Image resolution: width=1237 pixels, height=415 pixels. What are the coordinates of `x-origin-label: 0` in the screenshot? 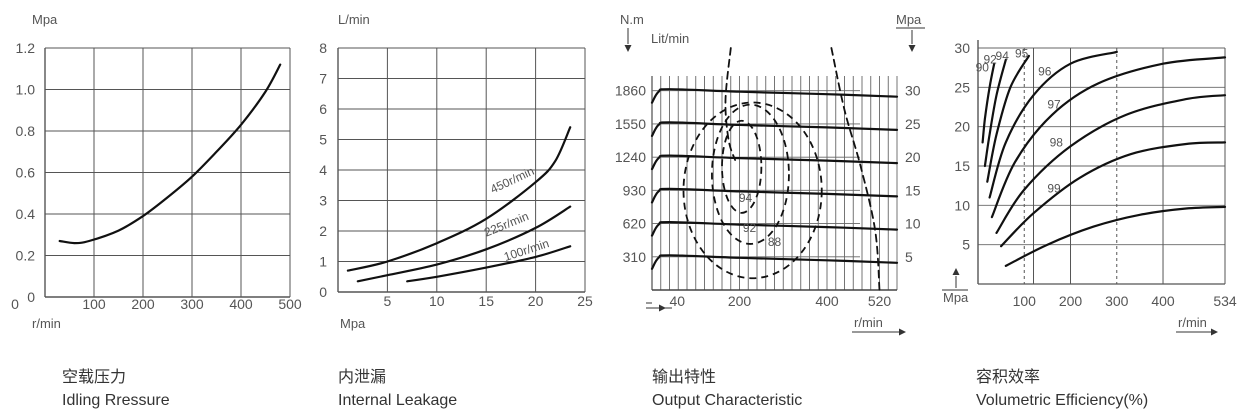 It's located at (15, 304).